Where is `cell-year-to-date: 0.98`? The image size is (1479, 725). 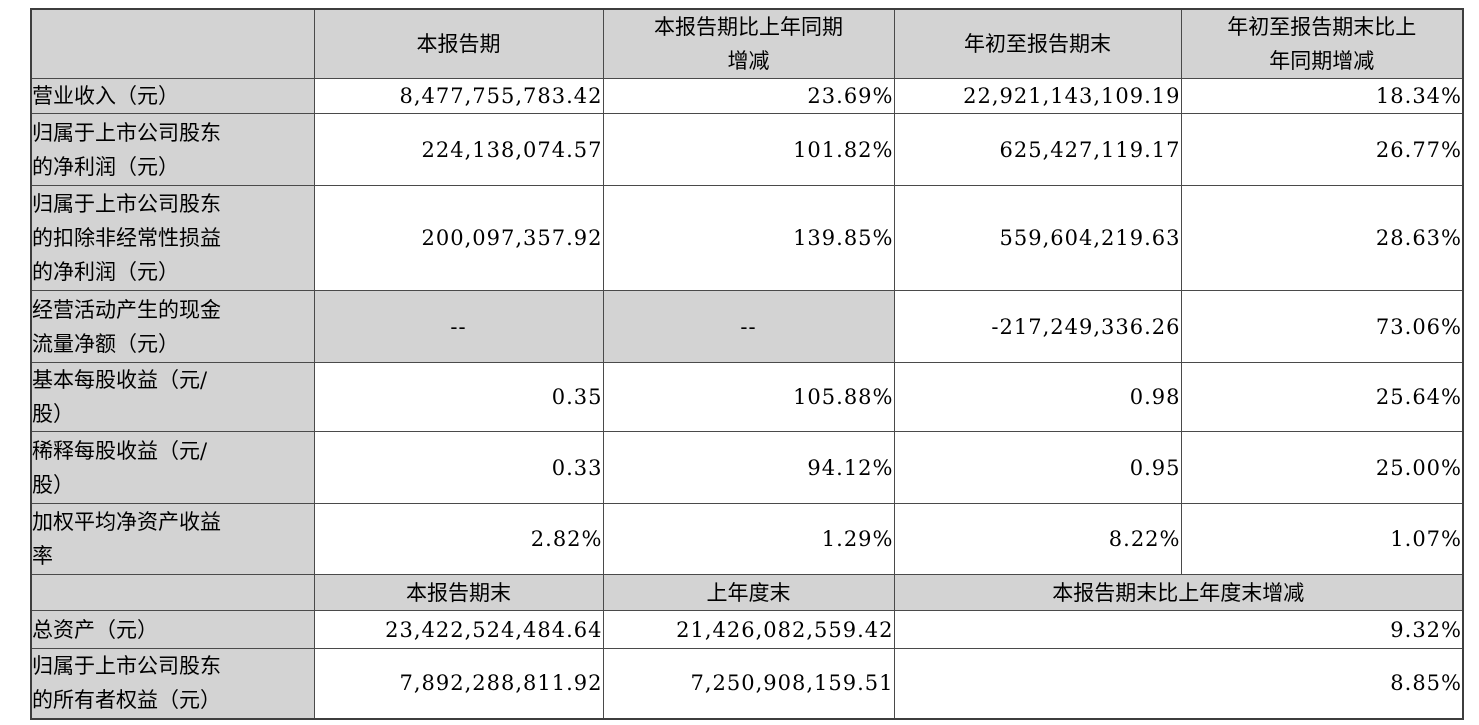 cell-year-to-date: 0.98 is located at coordinates (1037, 397).